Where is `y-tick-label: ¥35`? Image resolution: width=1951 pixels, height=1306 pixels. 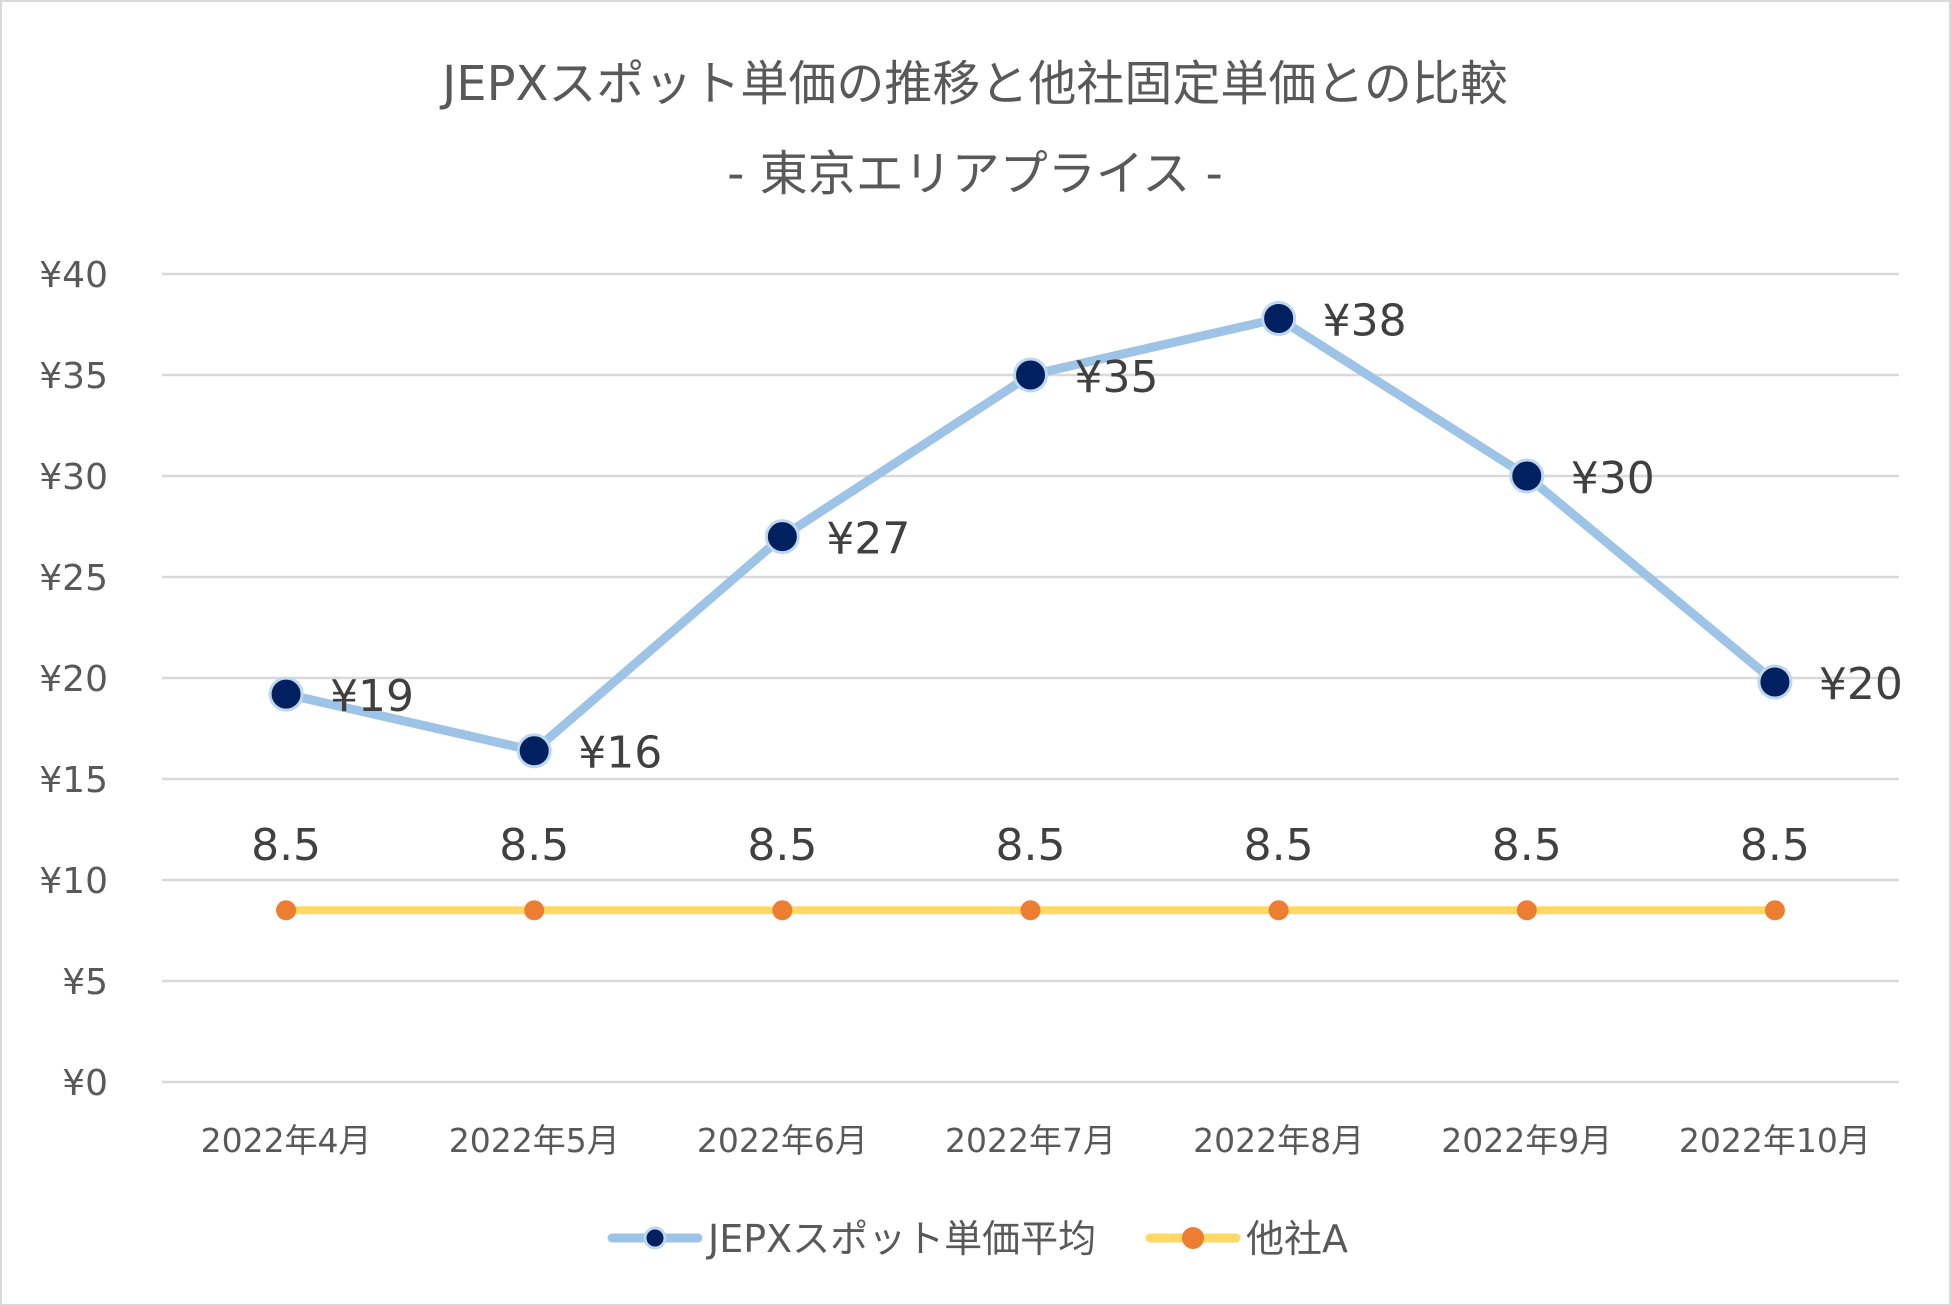 y-tick-label: ¥35 is located at coordinates (73, 376).